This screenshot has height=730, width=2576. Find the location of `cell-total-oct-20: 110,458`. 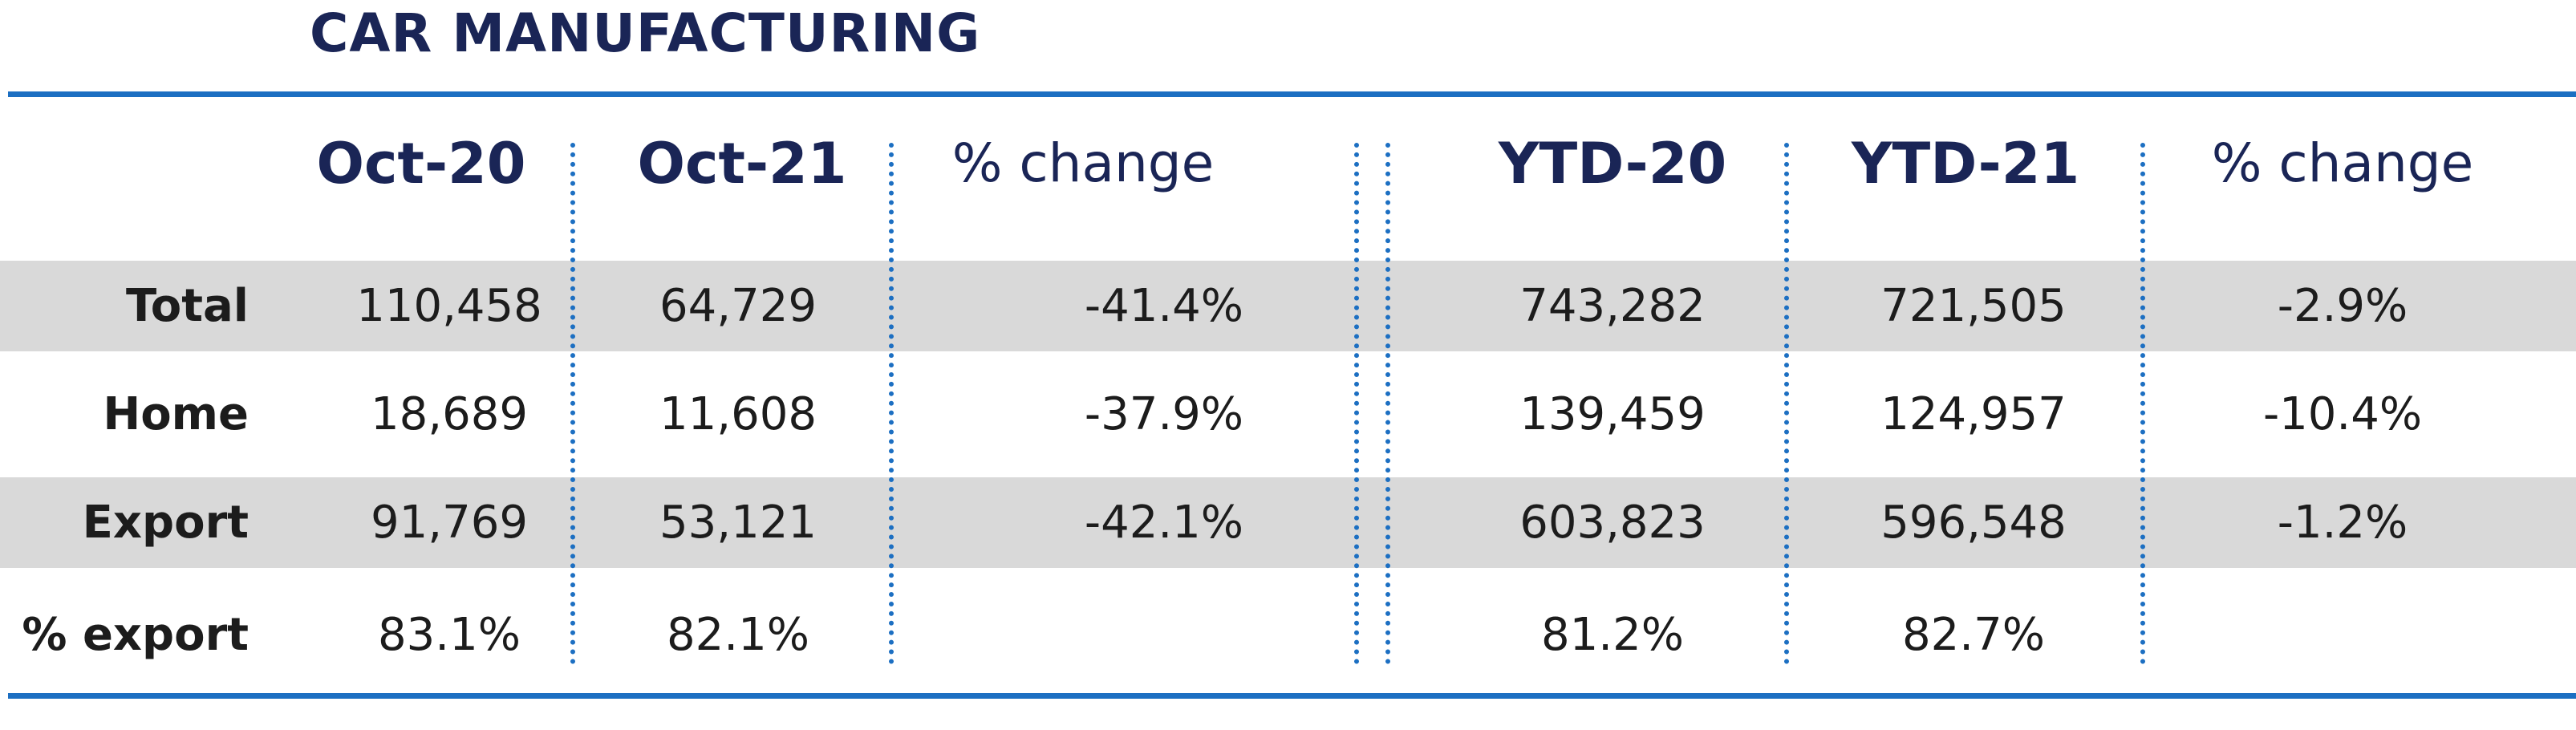

cell-total-oct-20: 110,458 is located at coordinates (449, 306).